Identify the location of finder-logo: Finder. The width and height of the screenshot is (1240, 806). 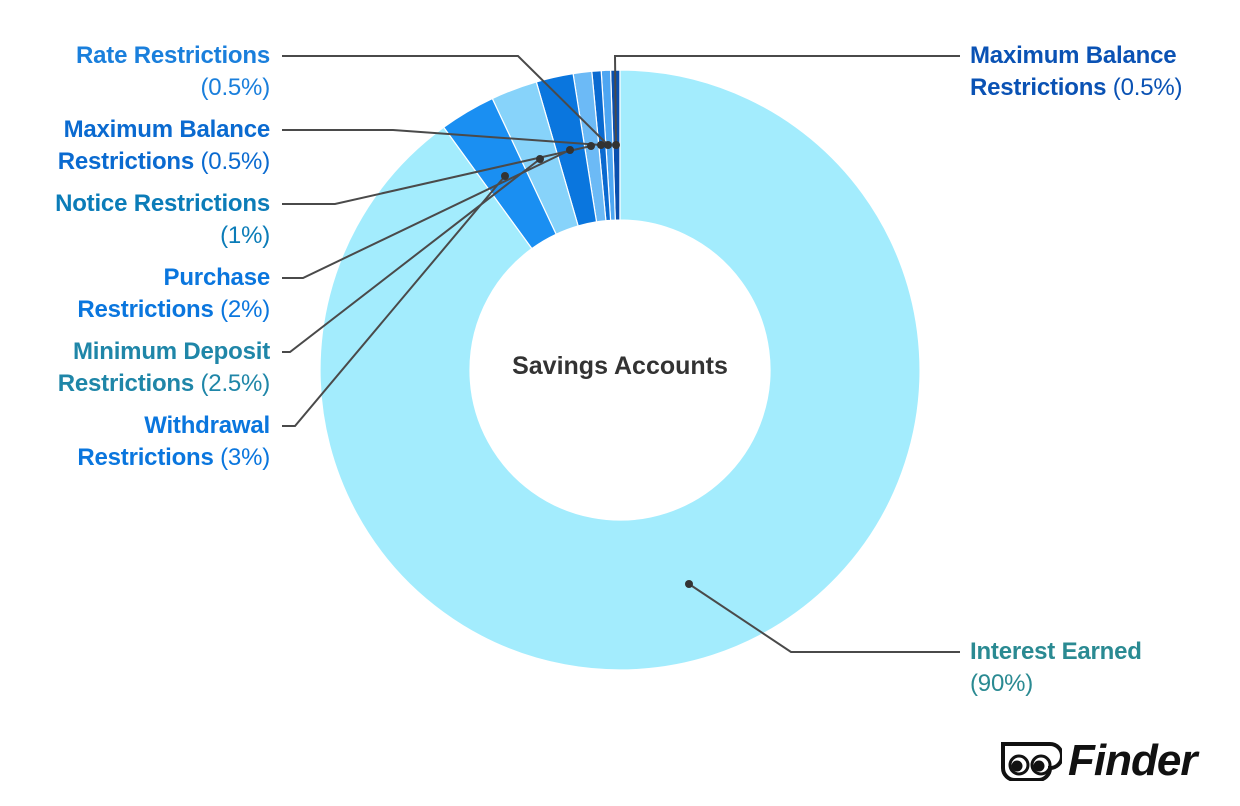
(1098, 760).